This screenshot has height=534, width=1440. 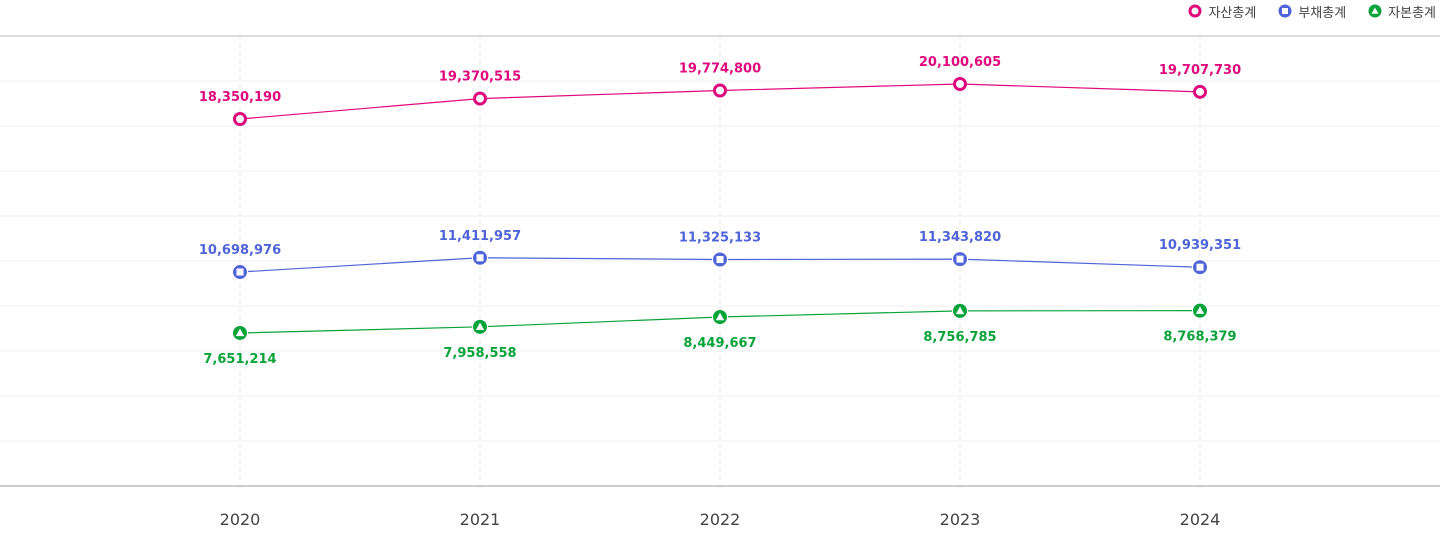 I want to click on x-tick-label: 2020, so click(x=240, y=519).